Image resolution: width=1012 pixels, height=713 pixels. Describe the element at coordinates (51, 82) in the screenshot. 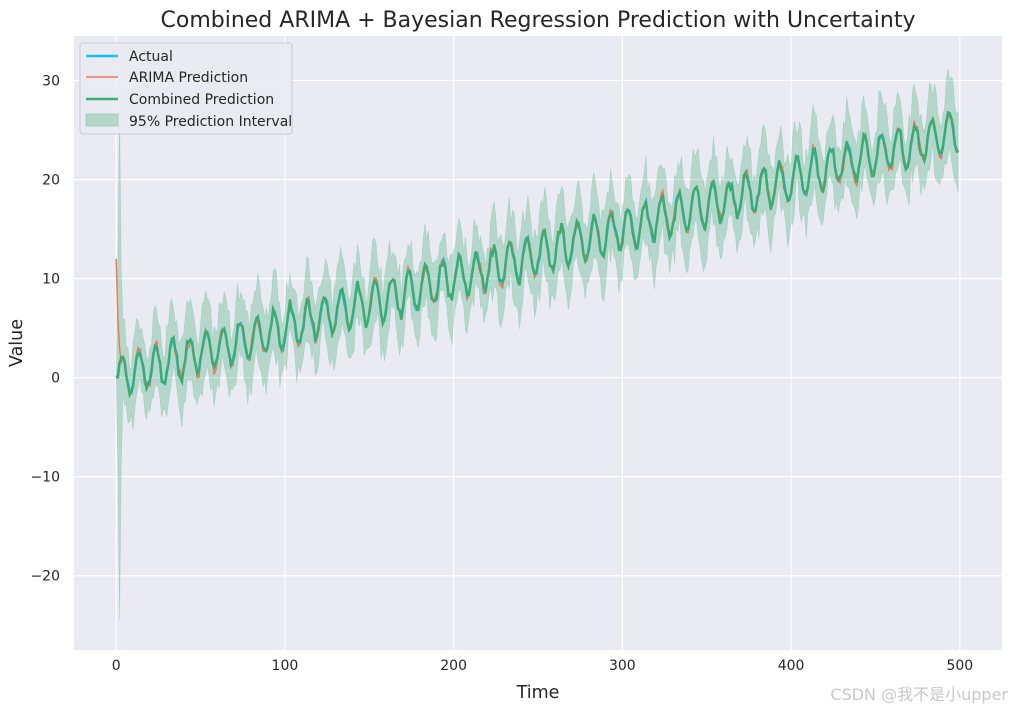

I see `y-tick-label: 30` at that location.